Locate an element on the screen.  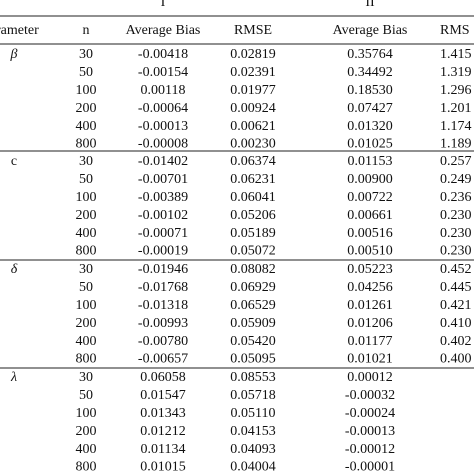
cell: -0.00064 is located at coordinates (163, 108).